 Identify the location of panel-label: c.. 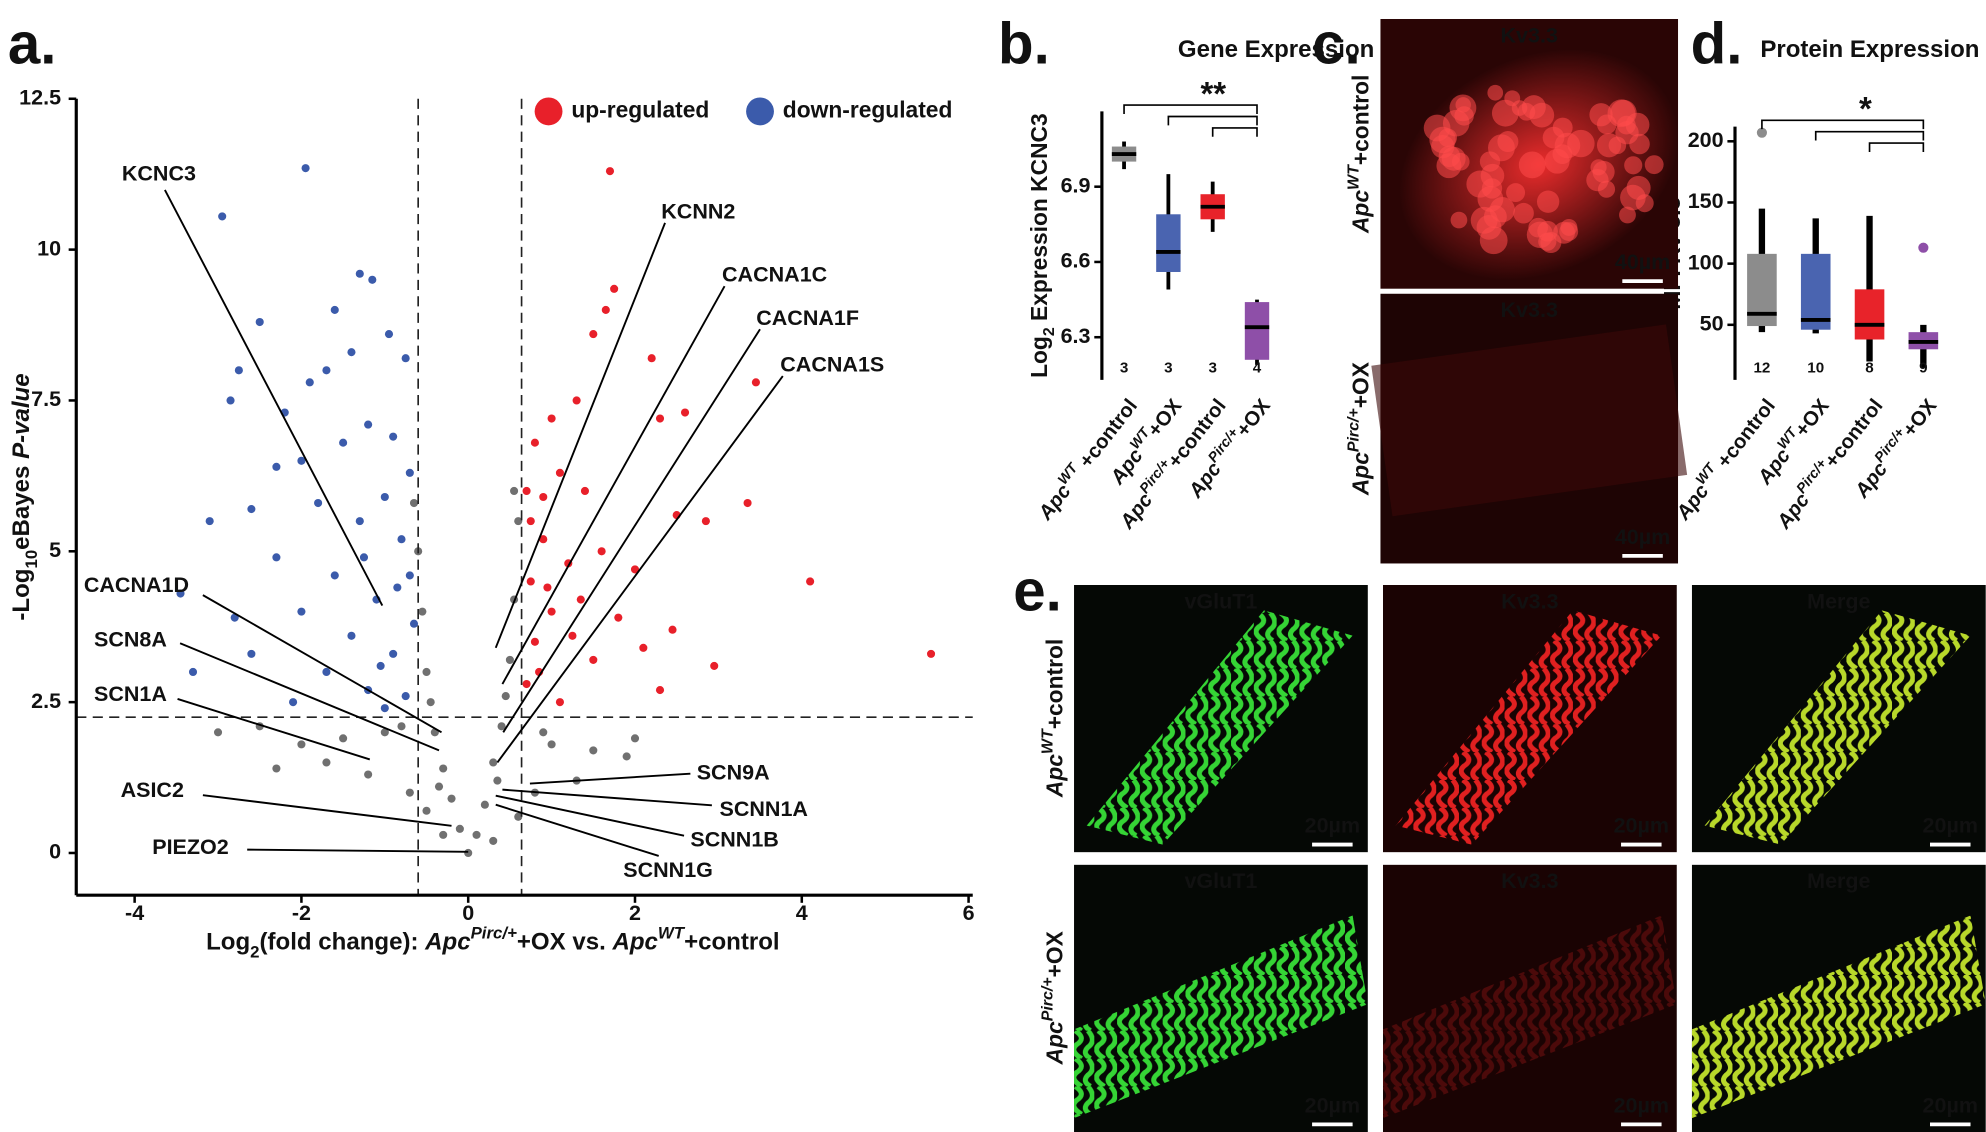
(1336, 44).